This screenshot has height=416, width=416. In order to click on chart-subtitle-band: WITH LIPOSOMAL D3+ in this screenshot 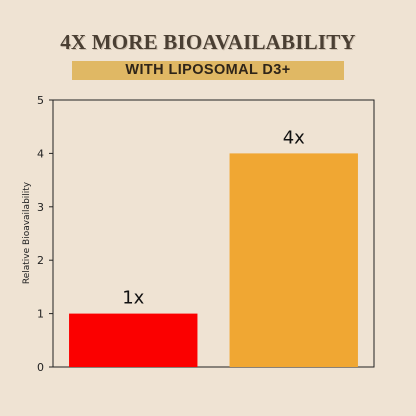, I will do `click(208, 70)`.